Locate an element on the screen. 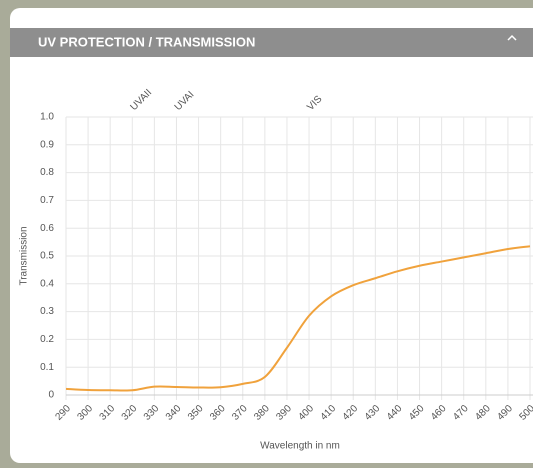  y-axis-label: Transmission is located at coordinates (24, 255).